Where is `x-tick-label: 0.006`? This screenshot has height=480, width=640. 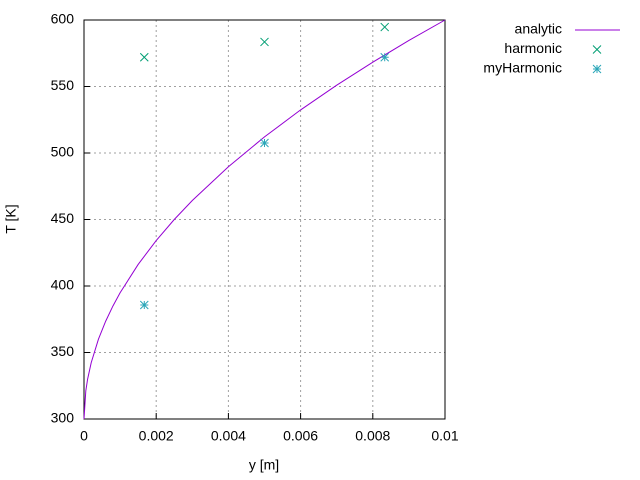 x-tick-label: 0.006 is located at coordinates (300, 436).